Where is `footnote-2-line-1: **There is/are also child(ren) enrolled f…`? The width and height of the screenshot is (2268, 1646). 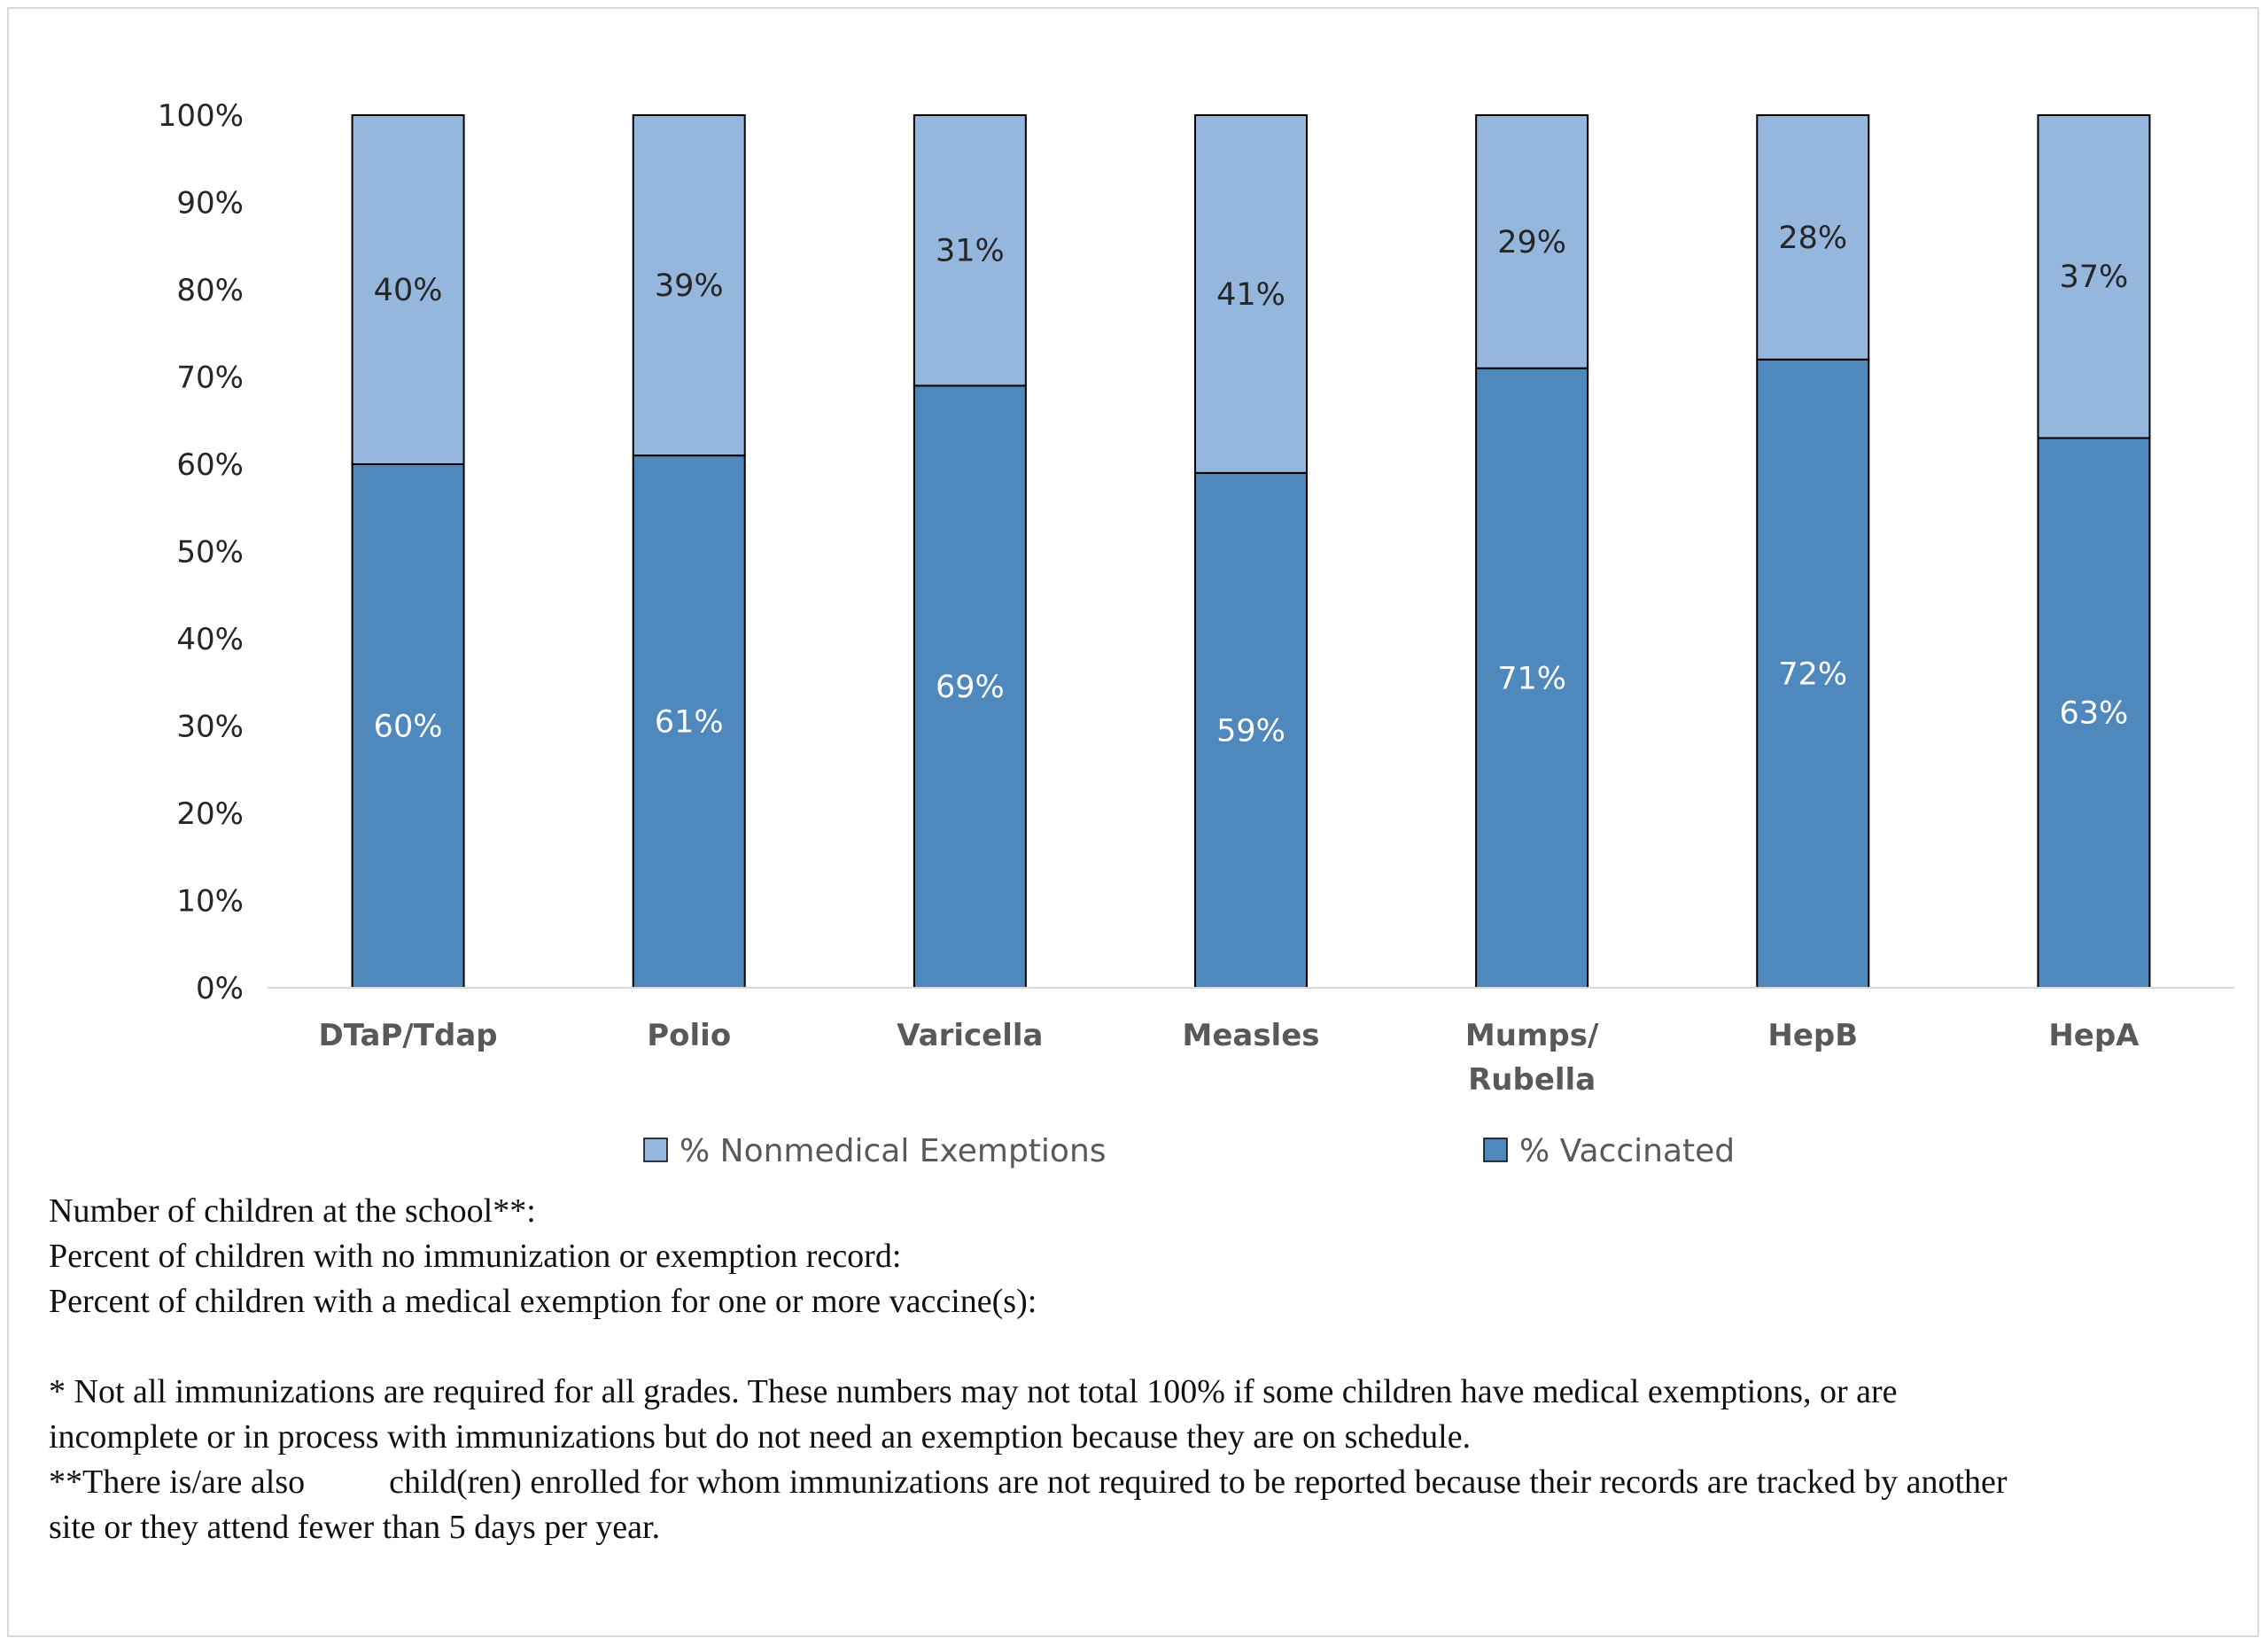
footnote-2-line-1: **There is/are also child(ren) enrolled f… is located at coordinates (1143, 1482).